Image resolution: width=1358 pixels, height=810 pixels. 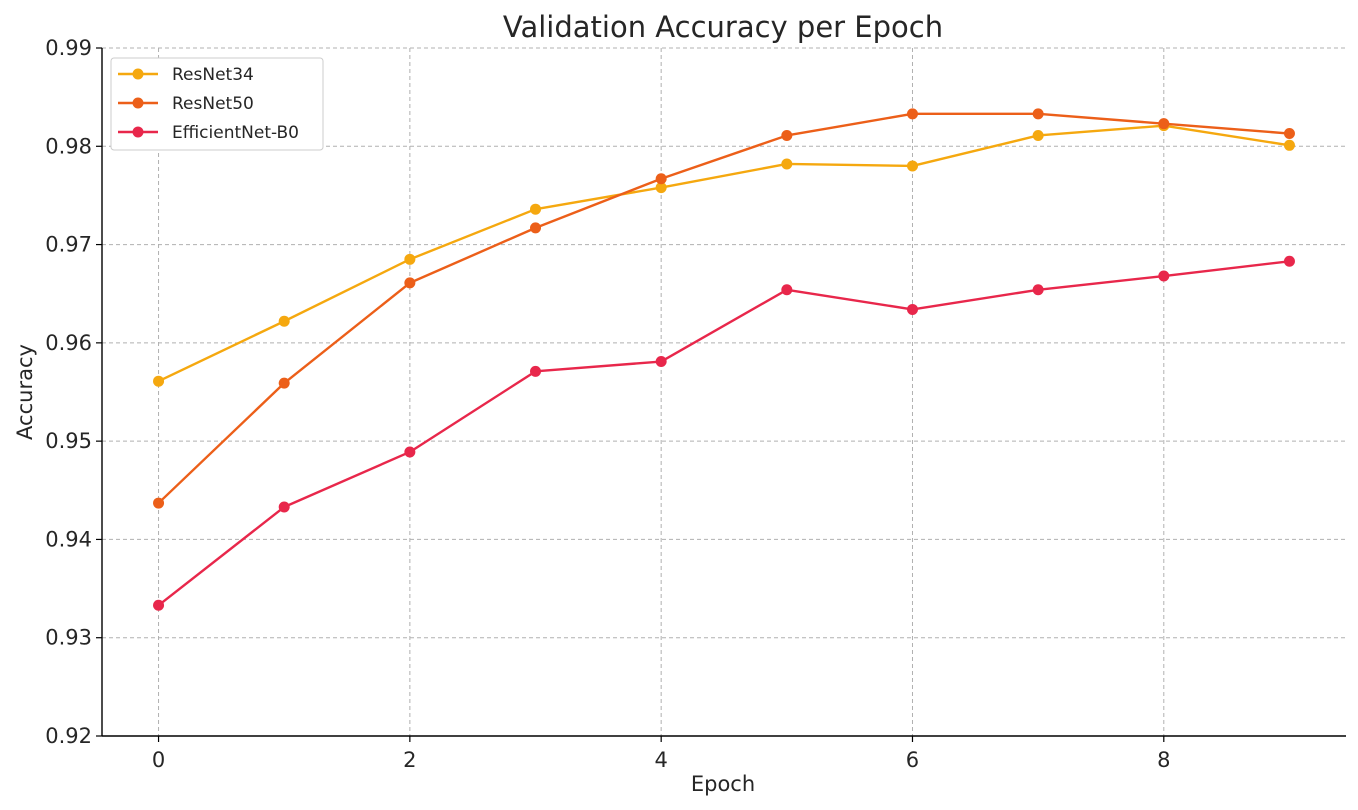 What do you see at coordinates (25, 392) in the screenshot?
I see `y-axis-label: Accuracy` at bounding box center [25, 392].